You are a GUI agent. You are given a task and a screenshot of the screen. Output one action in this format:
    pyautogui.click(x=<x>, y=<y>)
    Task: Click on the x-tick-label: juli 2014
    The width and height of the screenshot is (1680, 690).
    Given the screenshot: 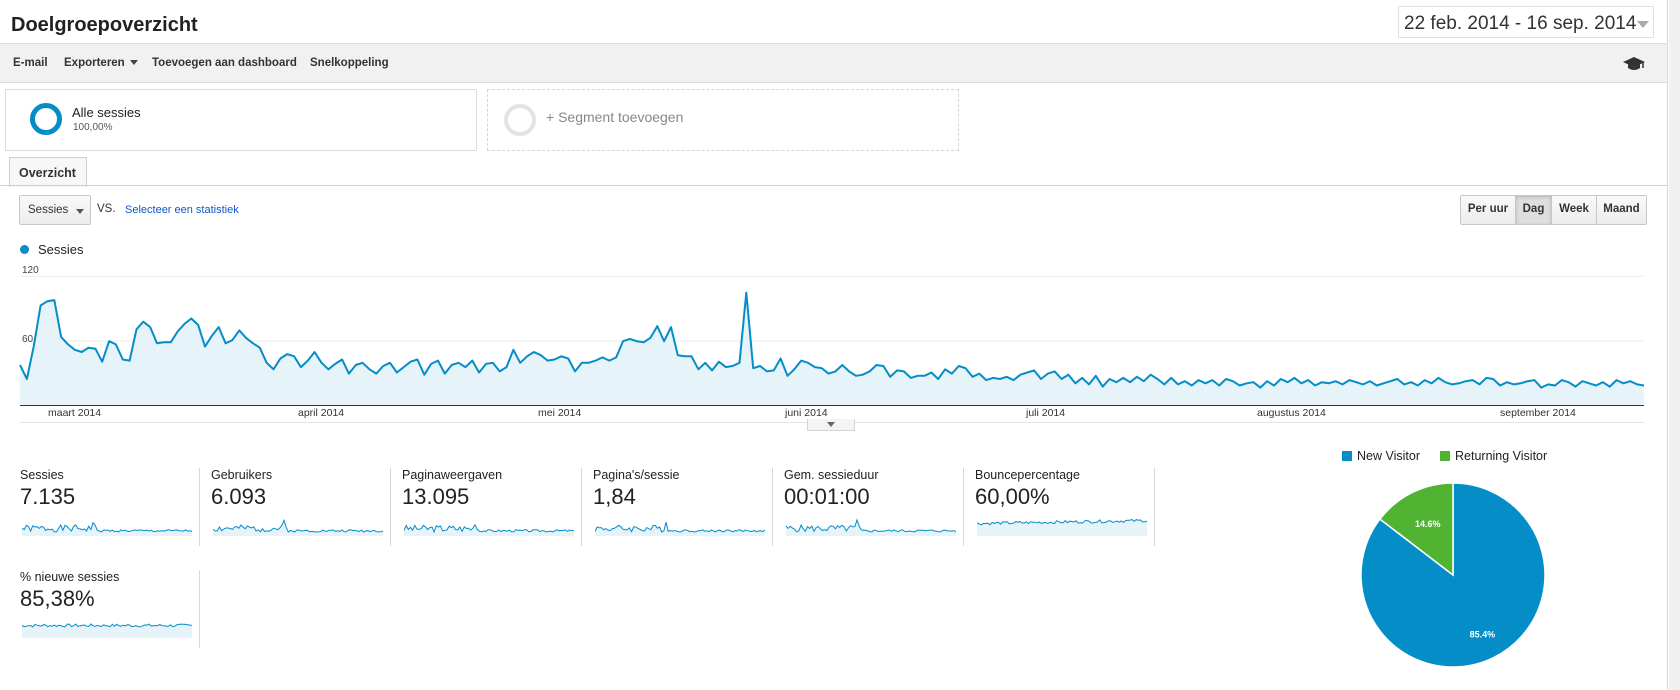 What is the action you would take?
    pyautogui.click(x=1046, y=413)
    